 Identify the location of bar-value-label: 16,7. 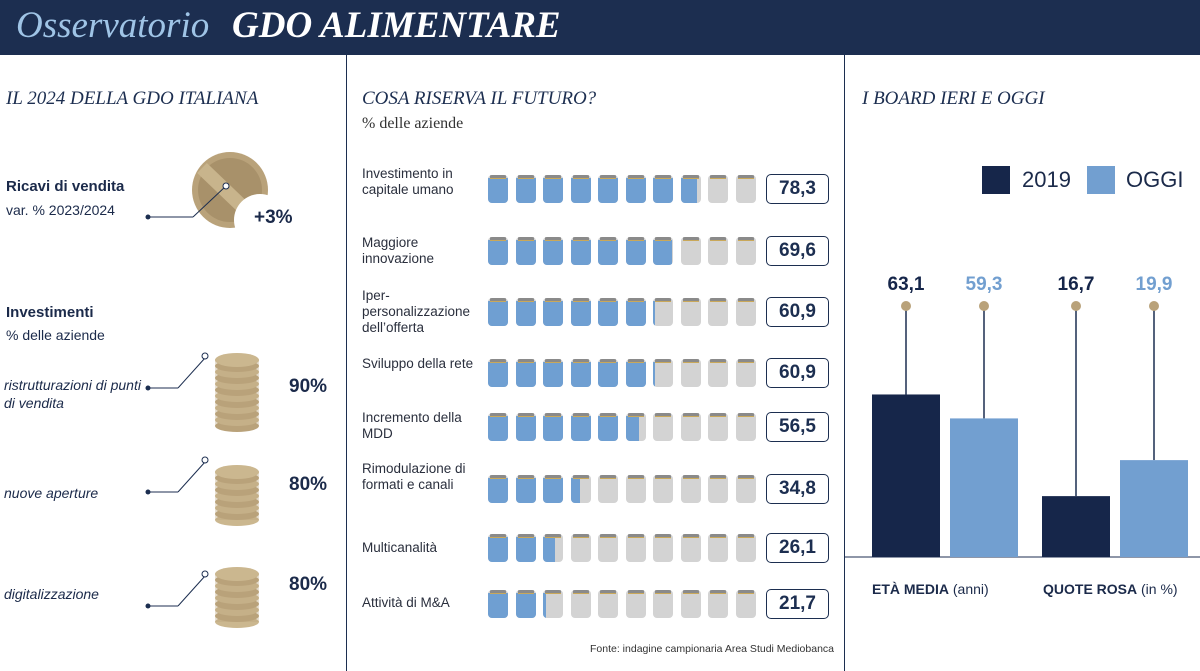
(1076, 284).